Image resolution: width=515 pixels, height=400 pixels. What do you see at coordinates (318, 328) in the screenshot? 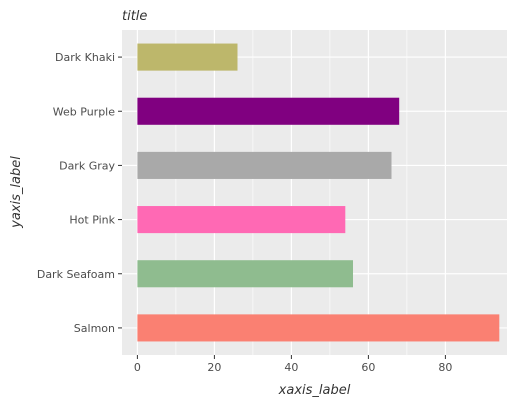
I see `bar-salmon` at bounding box center [318, 328].